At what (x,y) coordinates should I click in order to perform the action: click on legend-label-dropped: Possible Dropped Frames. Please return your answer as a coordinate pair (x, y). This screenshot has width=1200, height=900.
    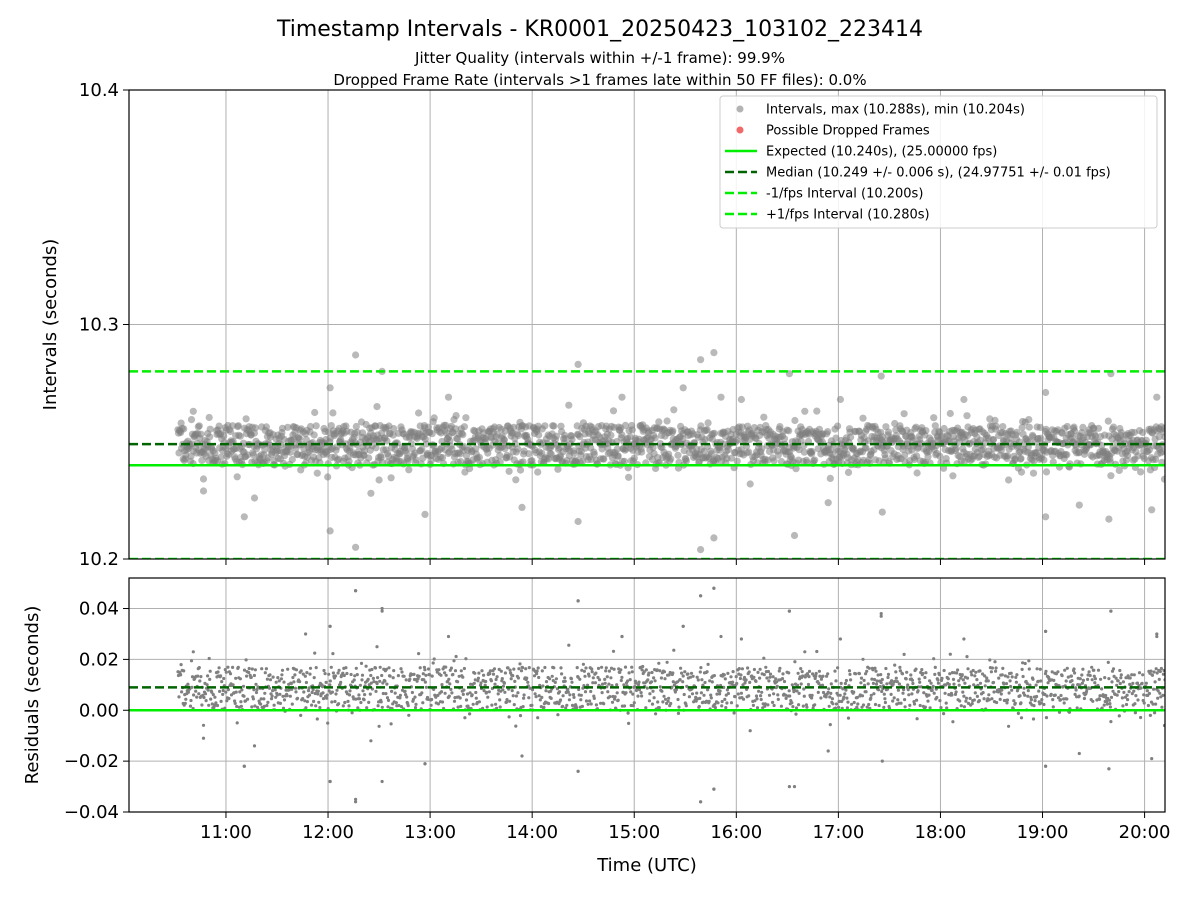
    Looking at the image, I should click on (848, 131).